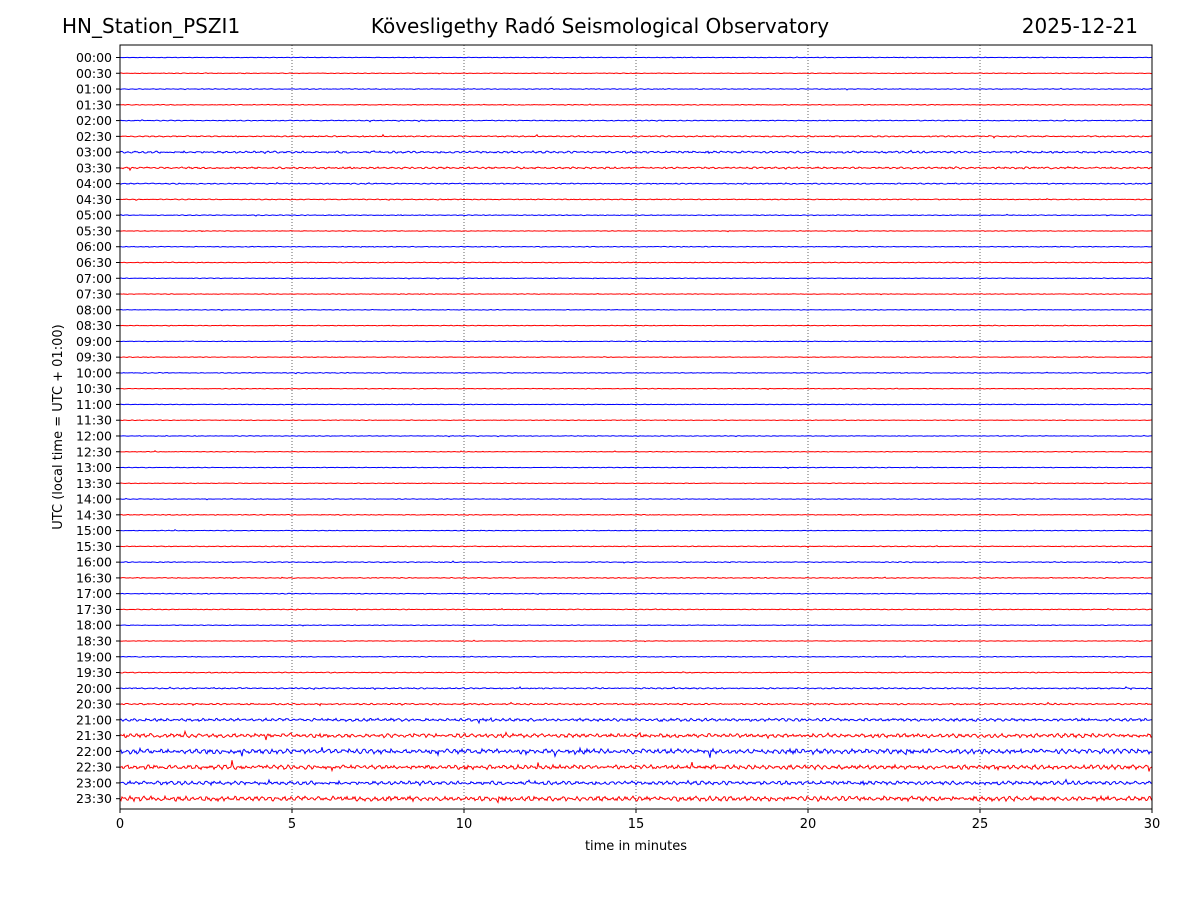 The image size is (1200, 900). I want to click on station-name: HN_Station_PSZI1, so click(151, 26).